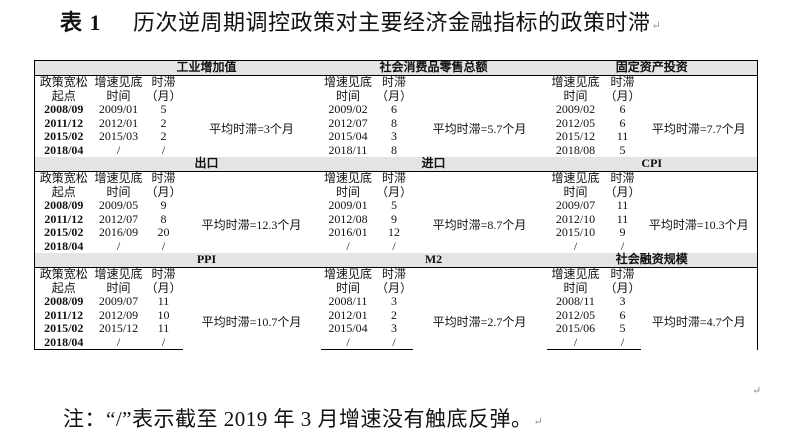 The height and width of the screenshot is (445, 807). What do you see at coordinates (622, 191) in the screenshot?
I see `lag-header: （月）` at bounding box center [622, 191].